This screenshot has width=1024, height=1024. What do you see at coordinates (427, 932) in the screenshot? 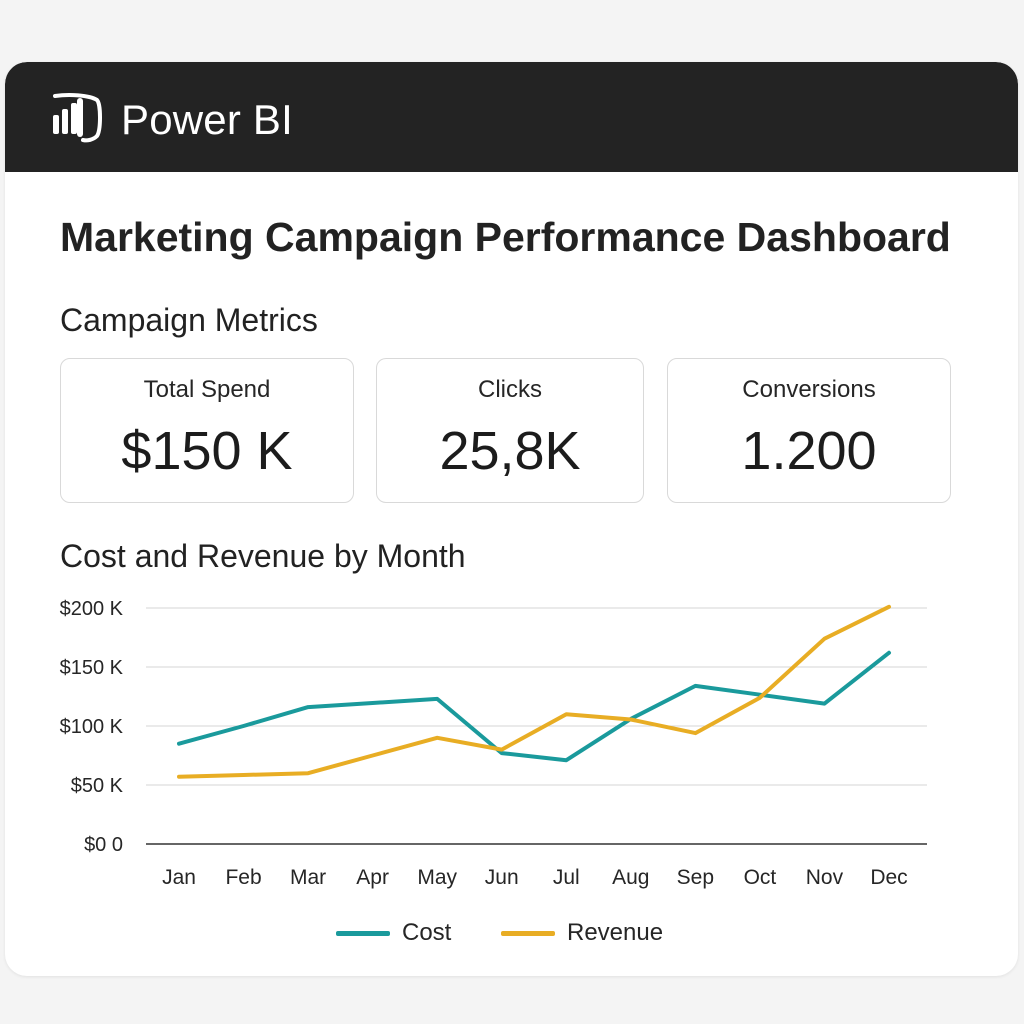
I see `legend-label: Cost` at bounding box center [427, 932].